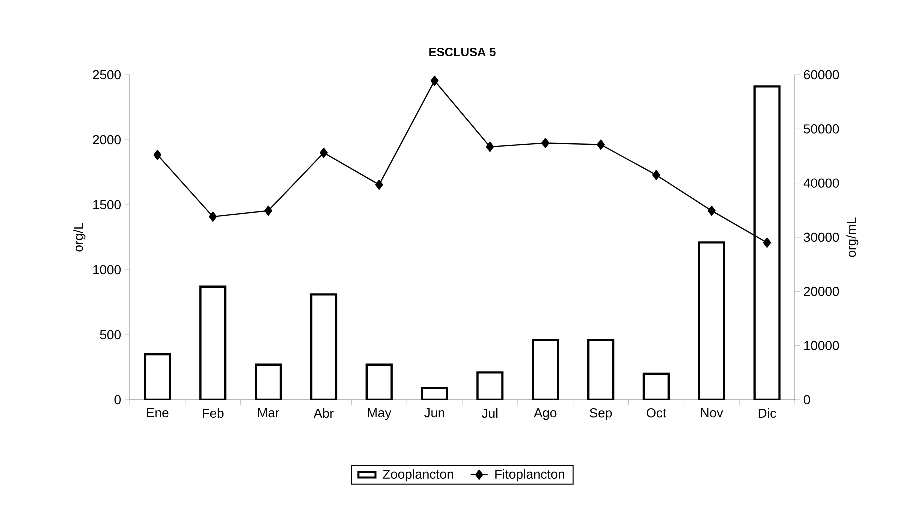 The height and width of the screenshot is (527, 915). What do you see at coordinates (107, 75) in the screenshot?
I see `y-tick-label: 2500` at bounding box center [107, 75].